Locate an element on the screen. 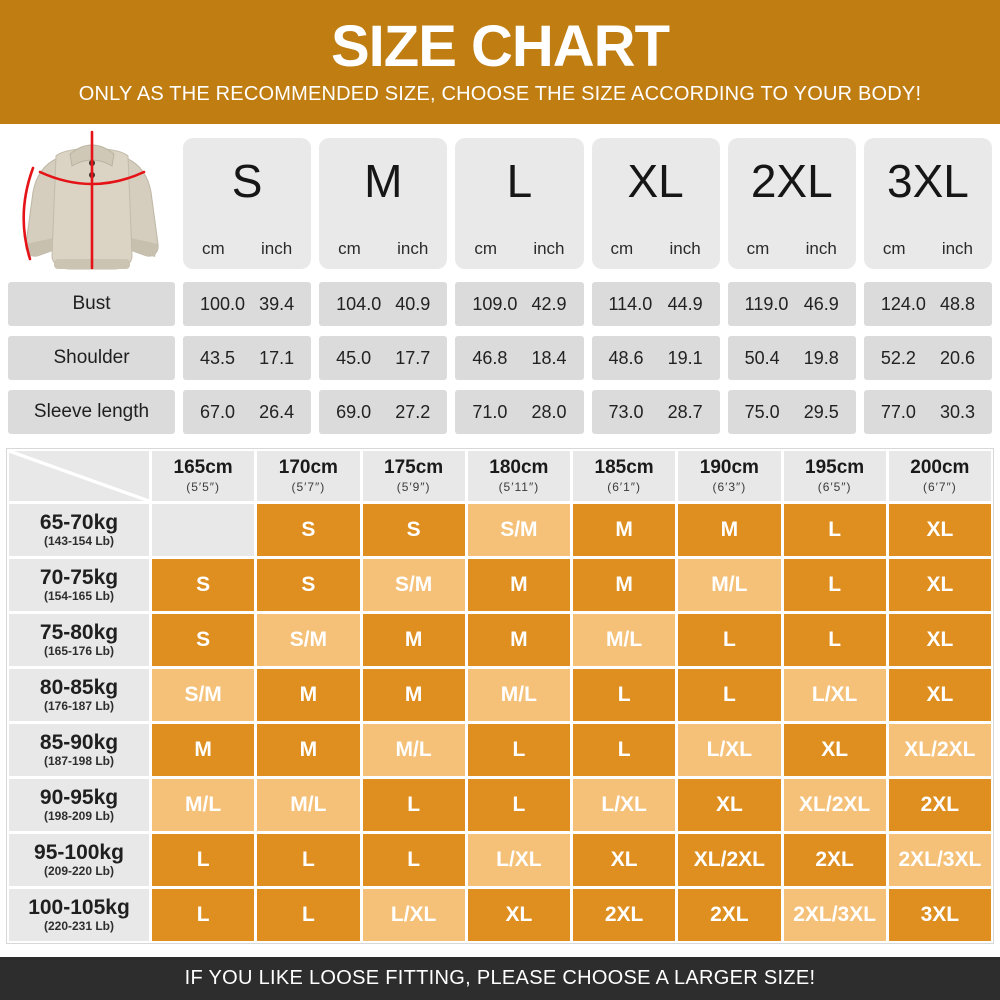 The height and width of the screenshot is (1000, 1000). cm-value: 100.0 is located at coordinates (223, 303).